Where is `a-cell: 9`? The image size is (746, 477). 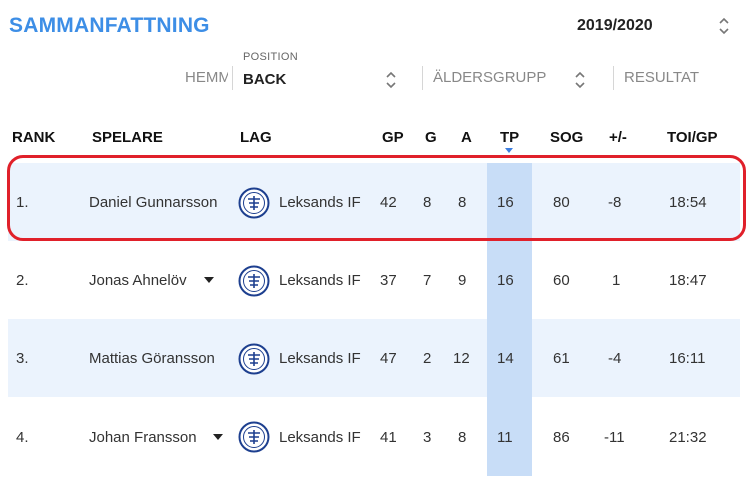 a-cell: 9 is located at coordinates (462, 280).